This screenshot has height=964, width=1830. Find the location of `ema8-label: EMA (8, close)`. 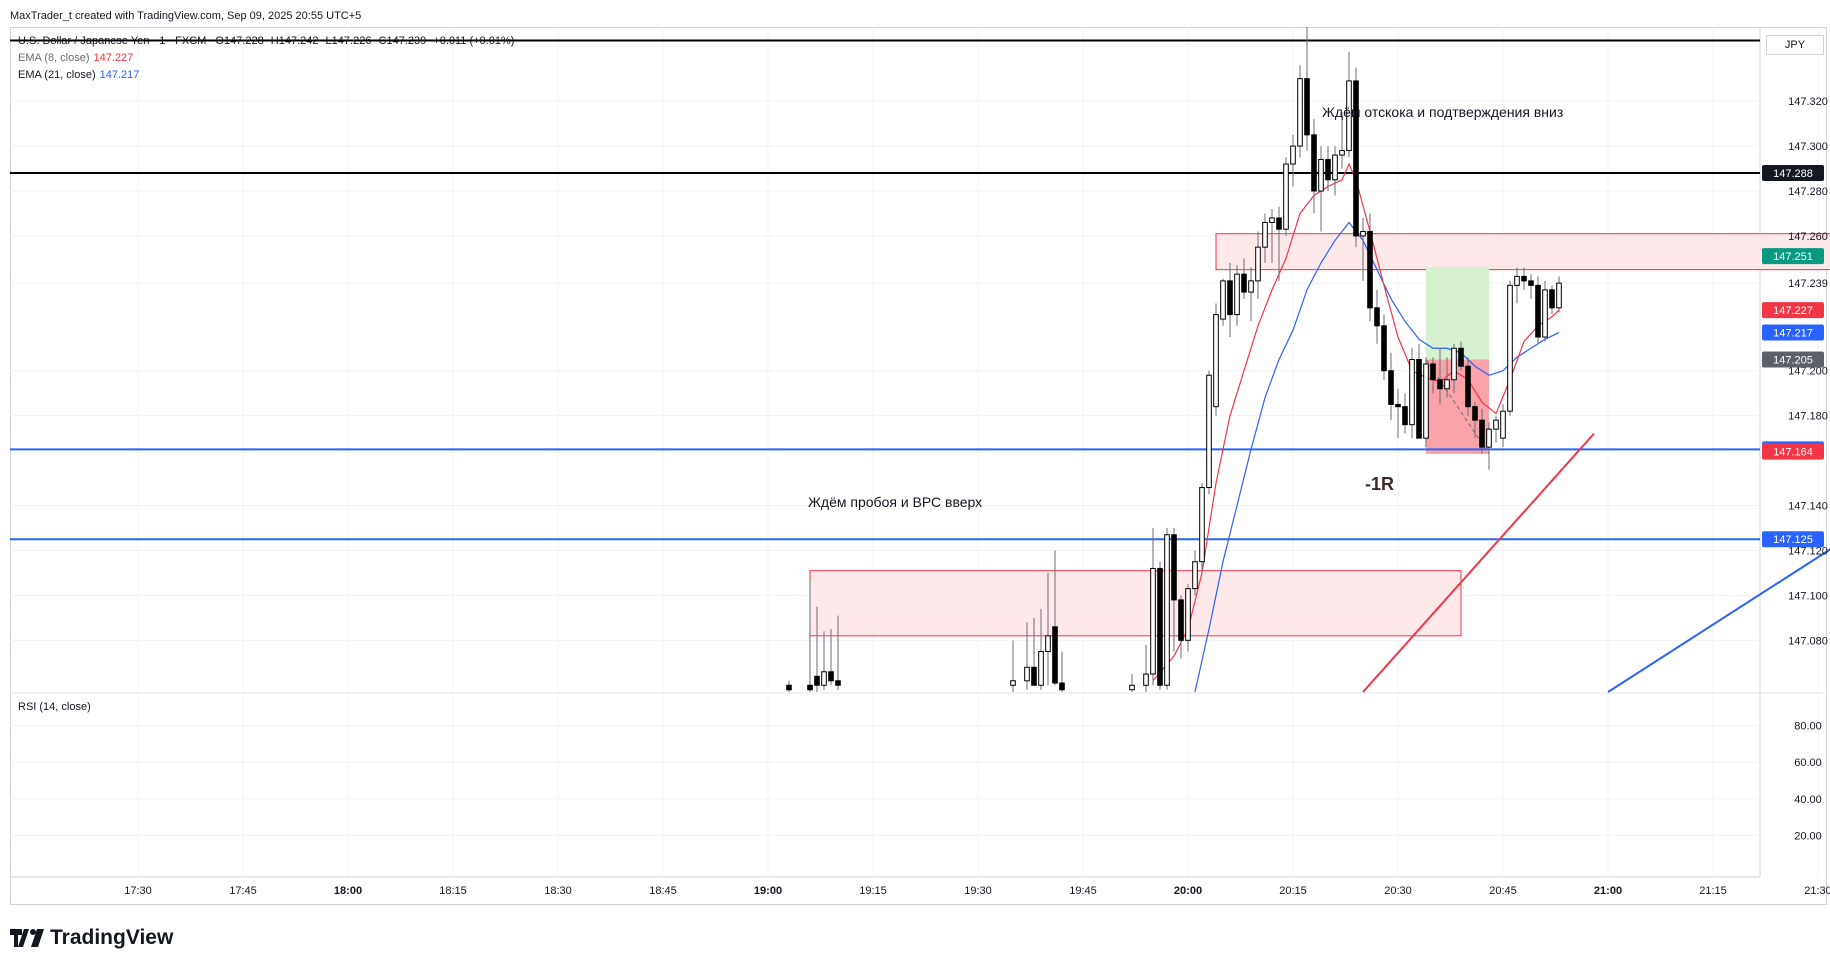

ema8-label: EMA (8, close) is located at coordinates (54, 58).